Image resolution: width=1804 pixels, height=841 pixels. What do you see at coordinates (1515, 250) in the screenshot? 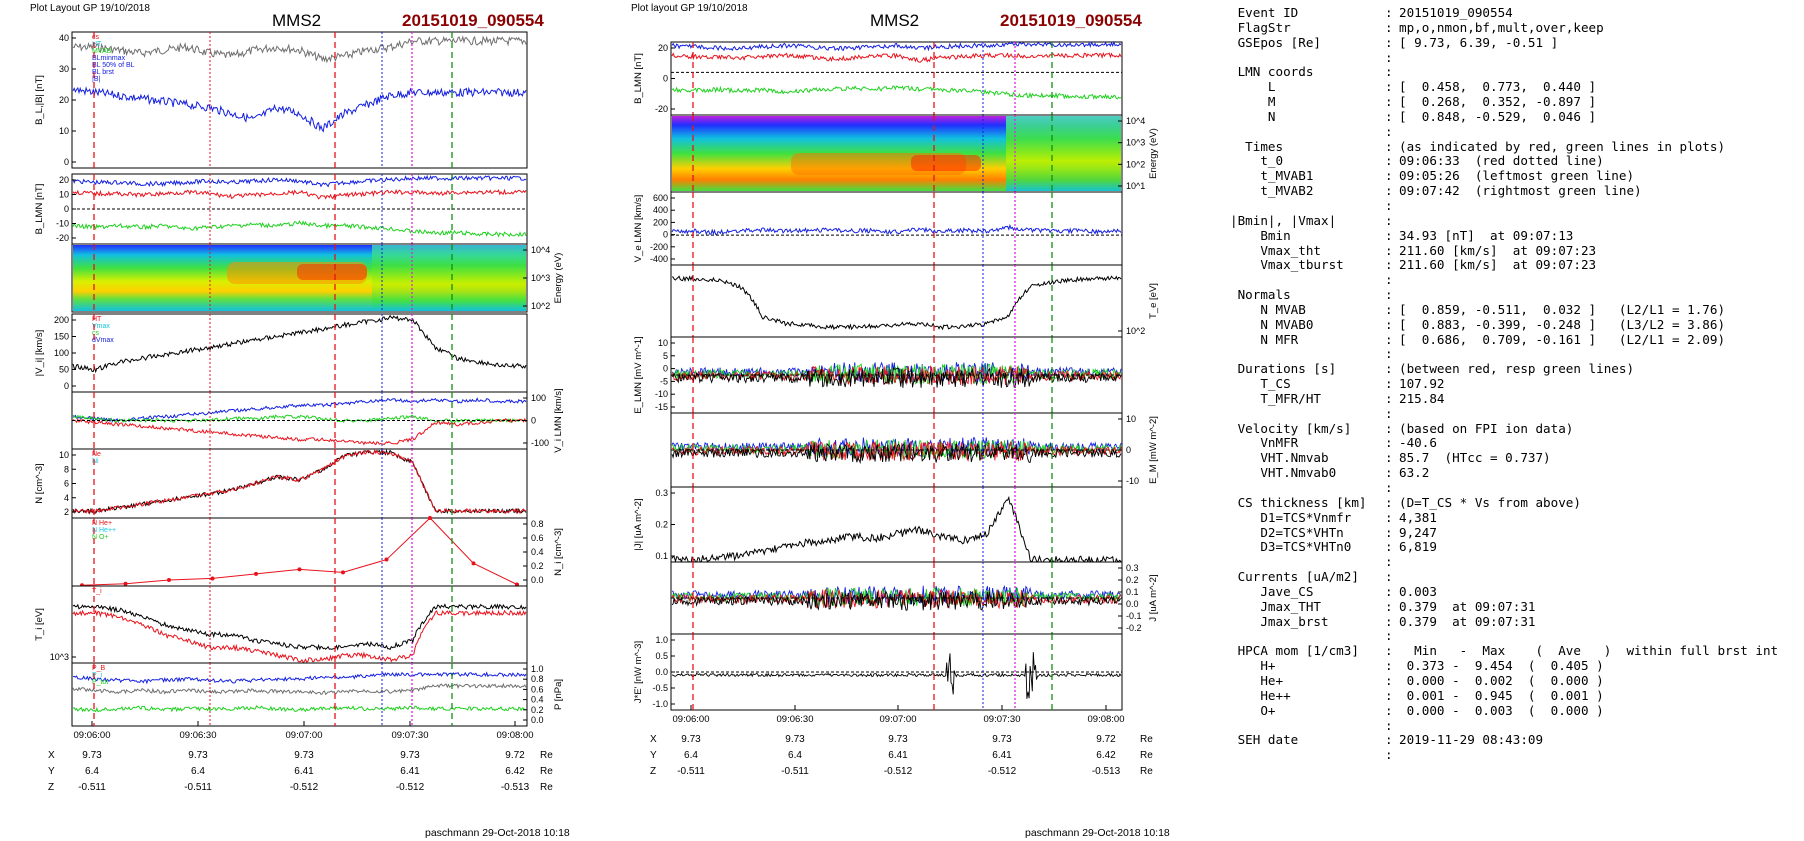
I see `summary-row: Vmax_tht:211.60 [km/s] at 09:07:23` at bounding box center [1515, 250].